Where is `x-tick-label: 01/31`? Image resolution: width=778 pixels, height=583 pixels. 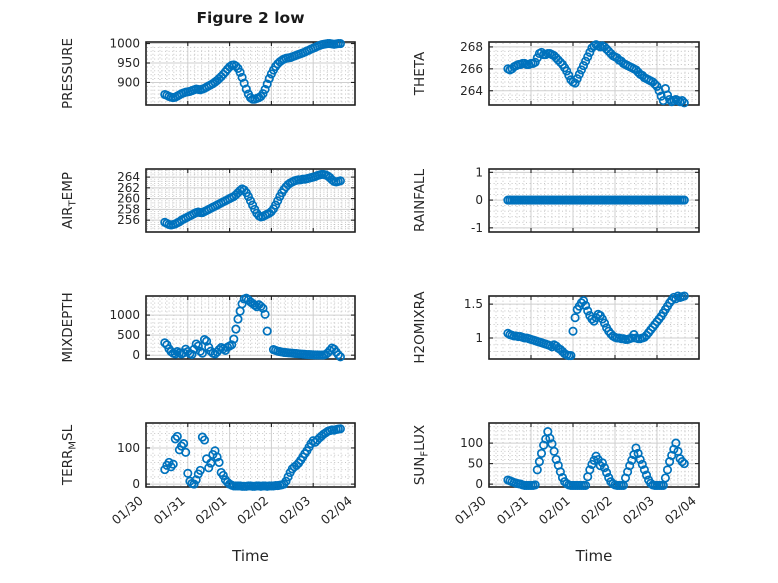
x-tick-label: 01/31 is located at coordinates (512, 510).